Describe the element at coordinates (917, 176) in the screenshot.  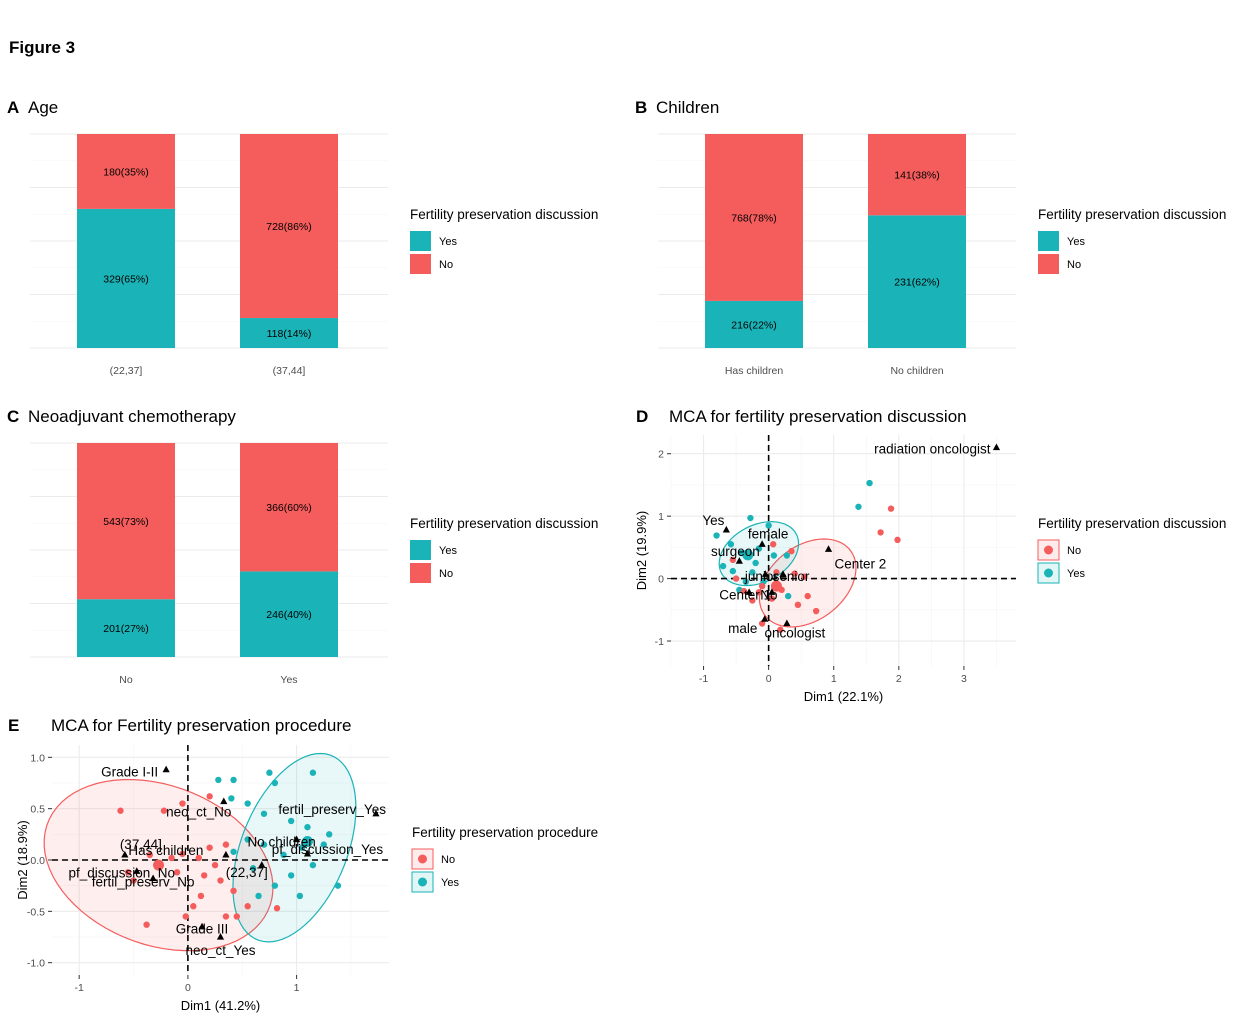
I see `bar-label-no: 141(38%)` at that location.